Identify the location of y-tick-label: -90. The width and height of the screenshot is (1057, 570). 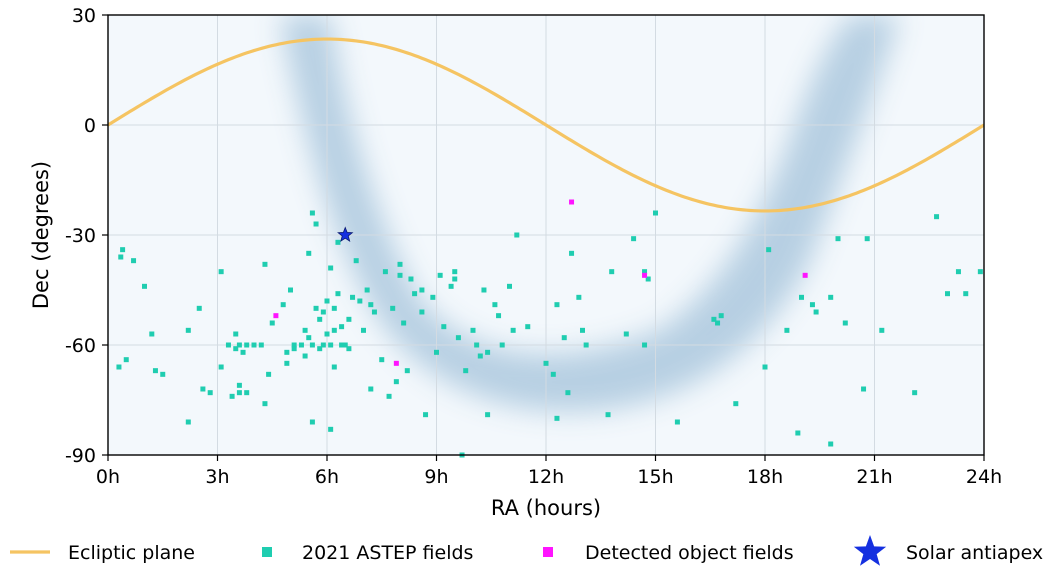
(80, 456).